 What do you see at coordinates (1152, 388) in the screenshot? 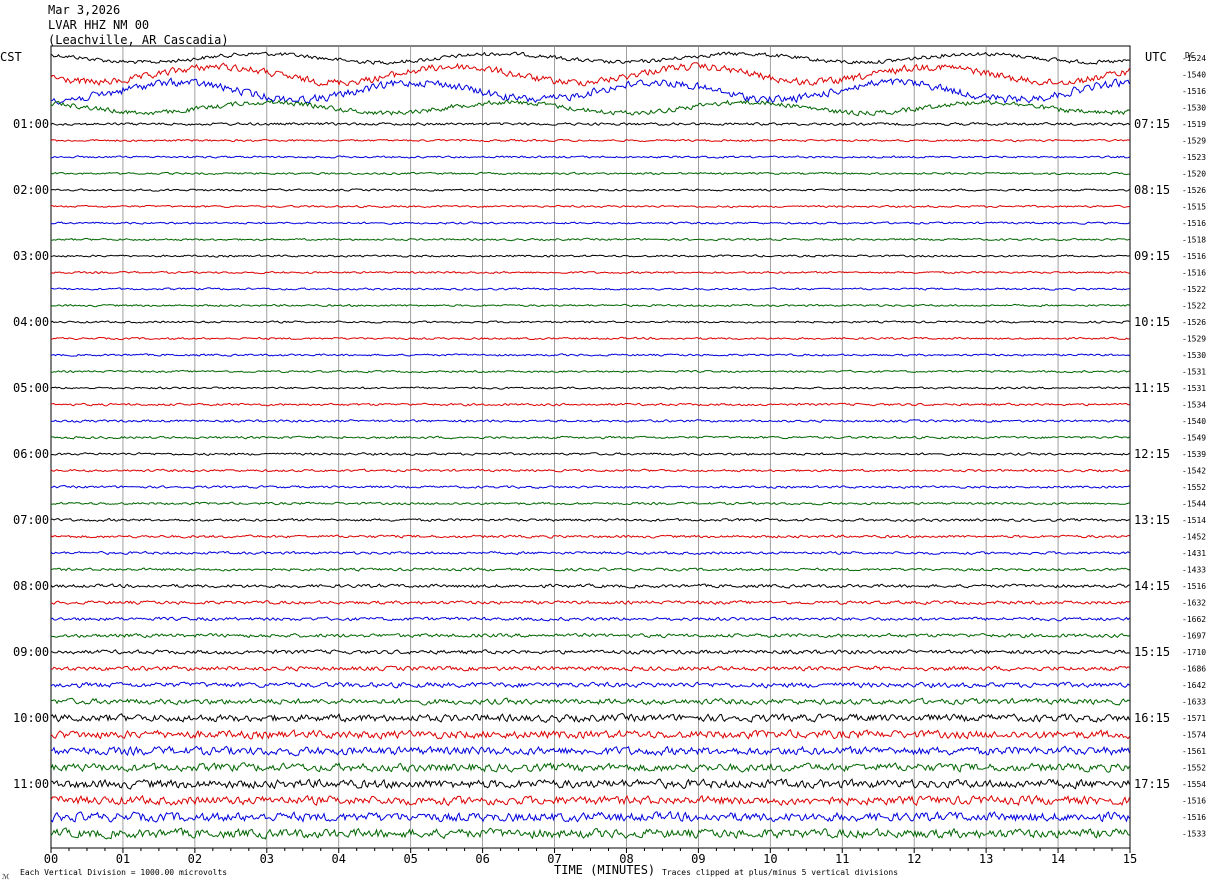
I see `right-hour-label: 11:15` at bounding box center [1152, 388].